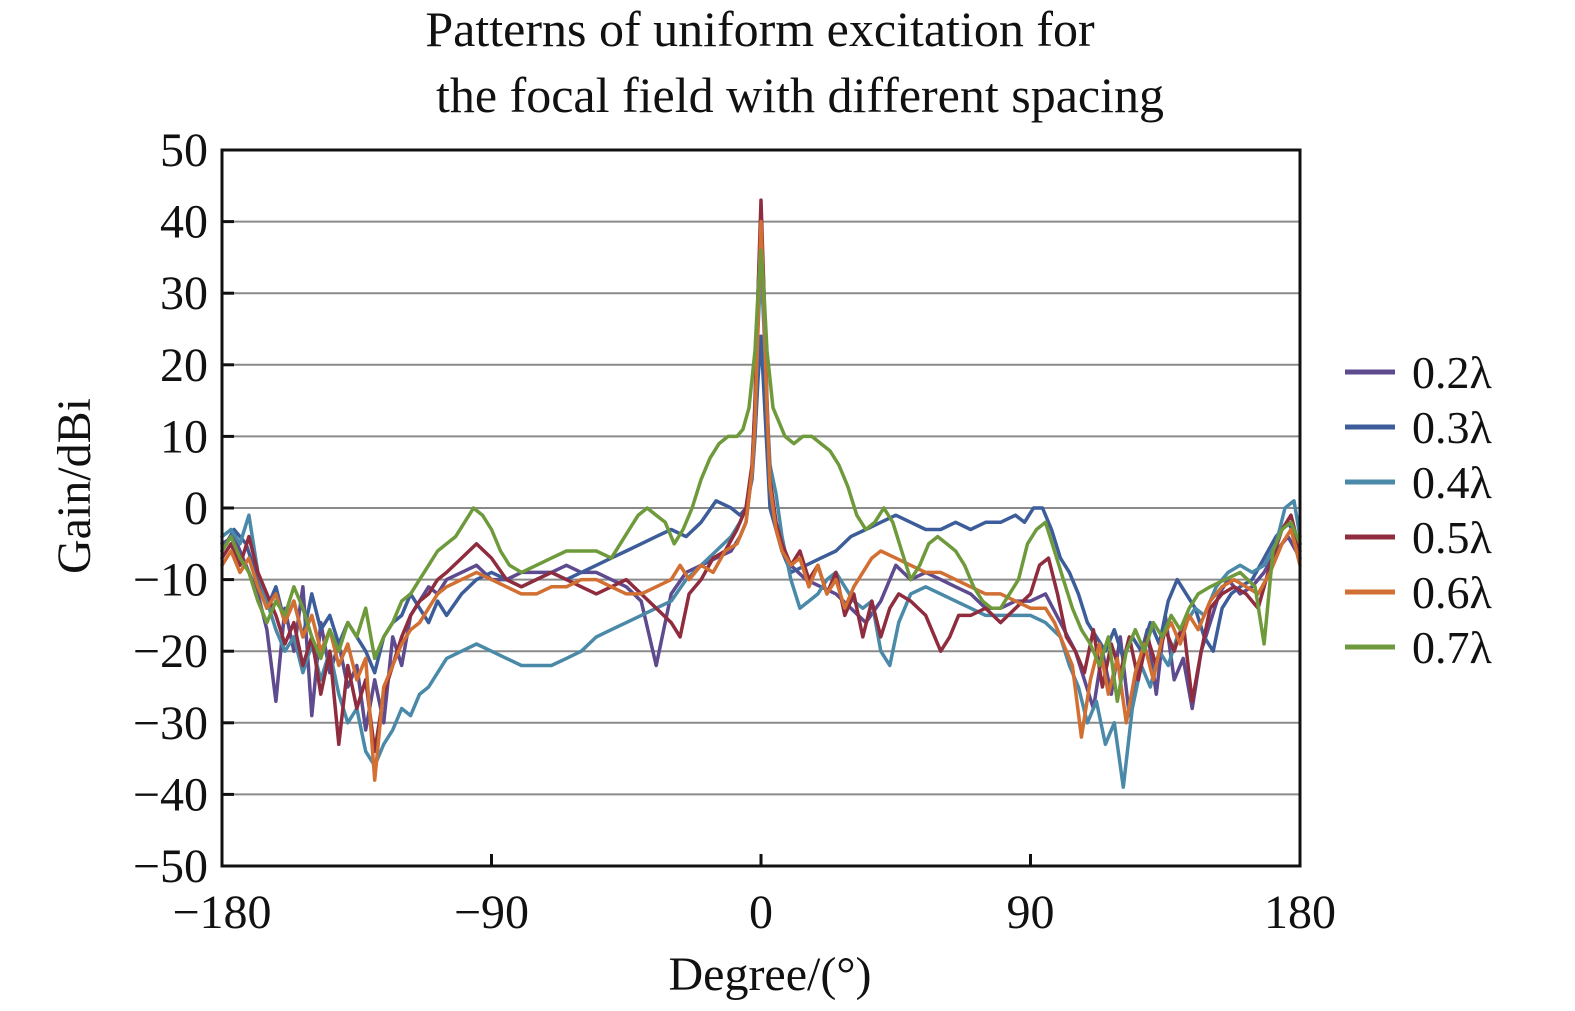 The width and height of the screenshot is (1575, 1011). Describe the element at coordinates (196, 508) in the screenshot. I see `y-tick-label: 0` at that location.